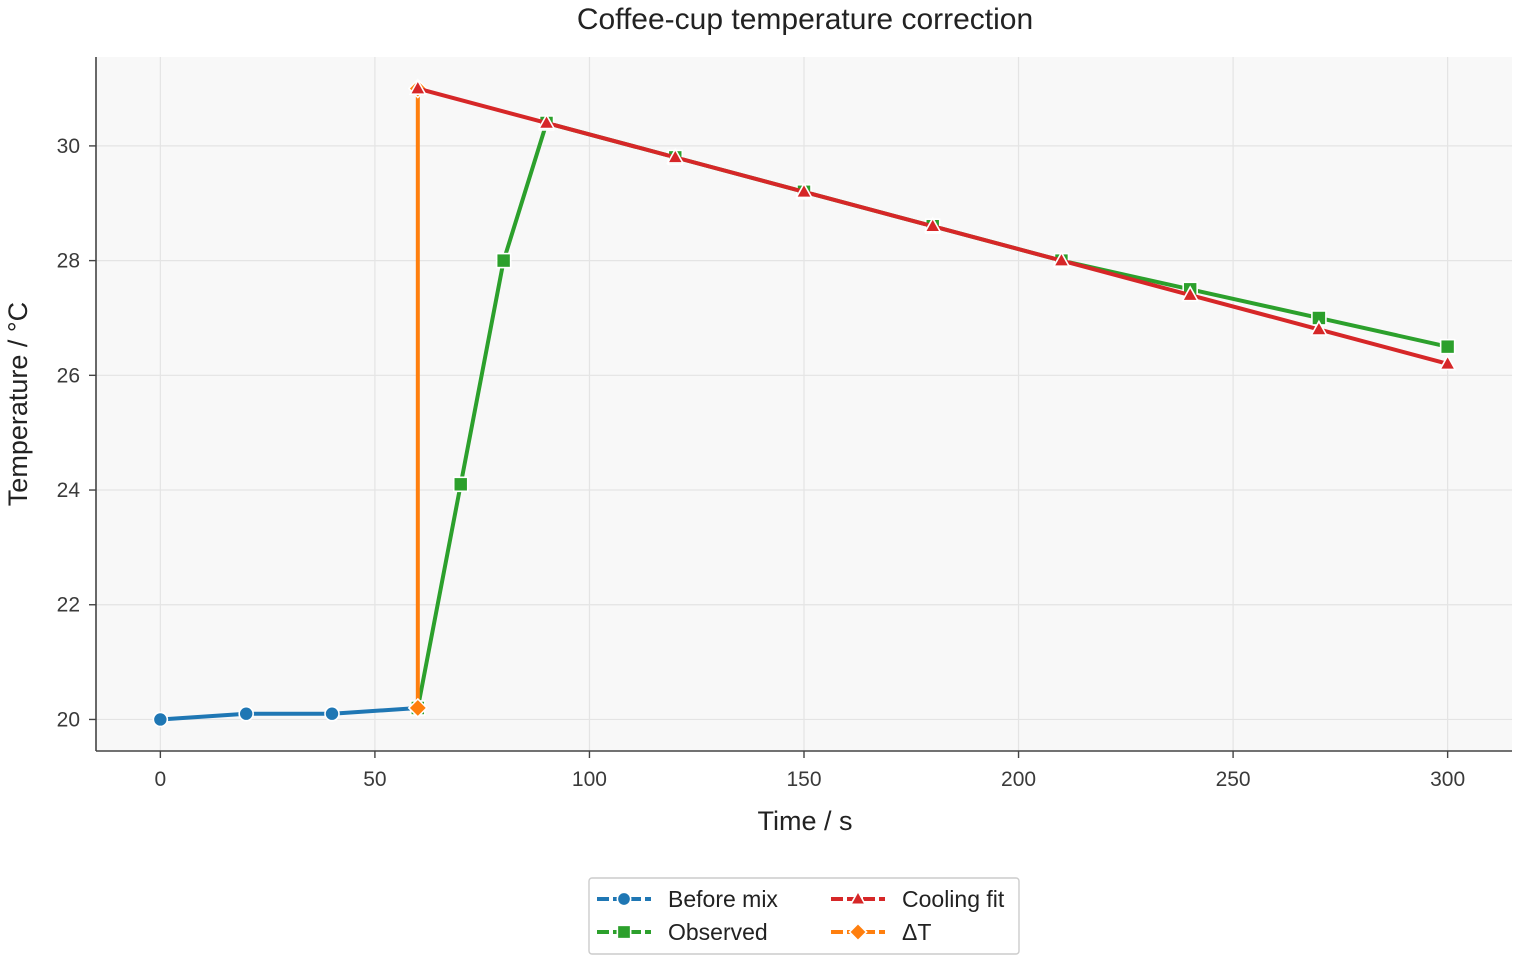 The height and width of the screenshot is (960, 1520). What do you see at coordinates (69, 490) in the screenshot?
I see `y-tick-label: 24` at bounding box center [69, 490].